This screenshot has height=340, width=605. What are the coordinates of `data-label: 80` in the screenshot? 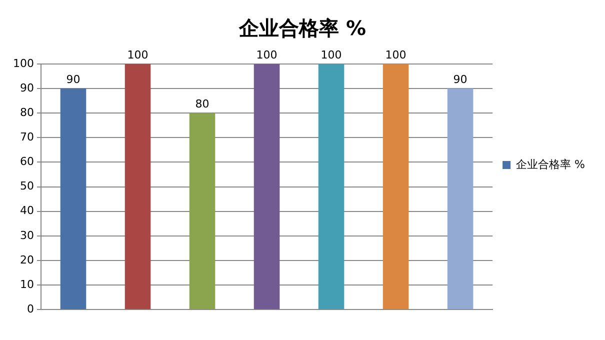 It's located at (202, 103).